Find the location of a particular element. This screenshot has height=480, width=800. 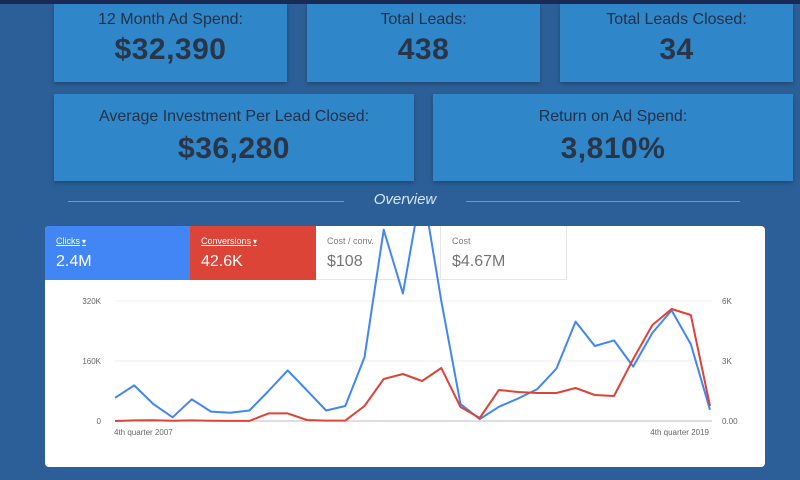

divider-line-right is located at coordinates (603, 201).